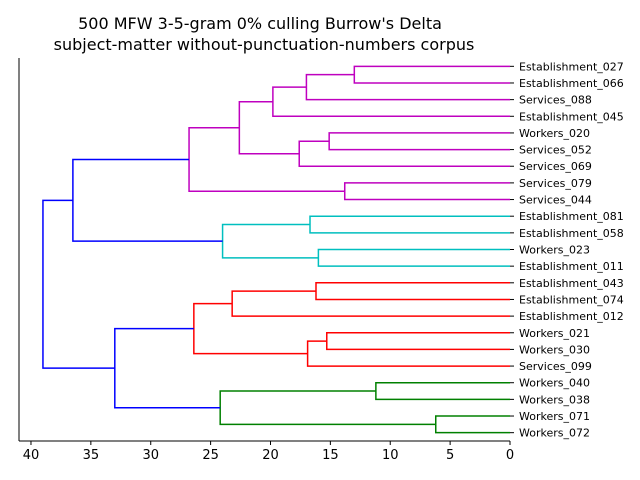  I want to click on x-axis-ticks: 40 35 30 25 20 15 10 5 0, so click(268, 452).